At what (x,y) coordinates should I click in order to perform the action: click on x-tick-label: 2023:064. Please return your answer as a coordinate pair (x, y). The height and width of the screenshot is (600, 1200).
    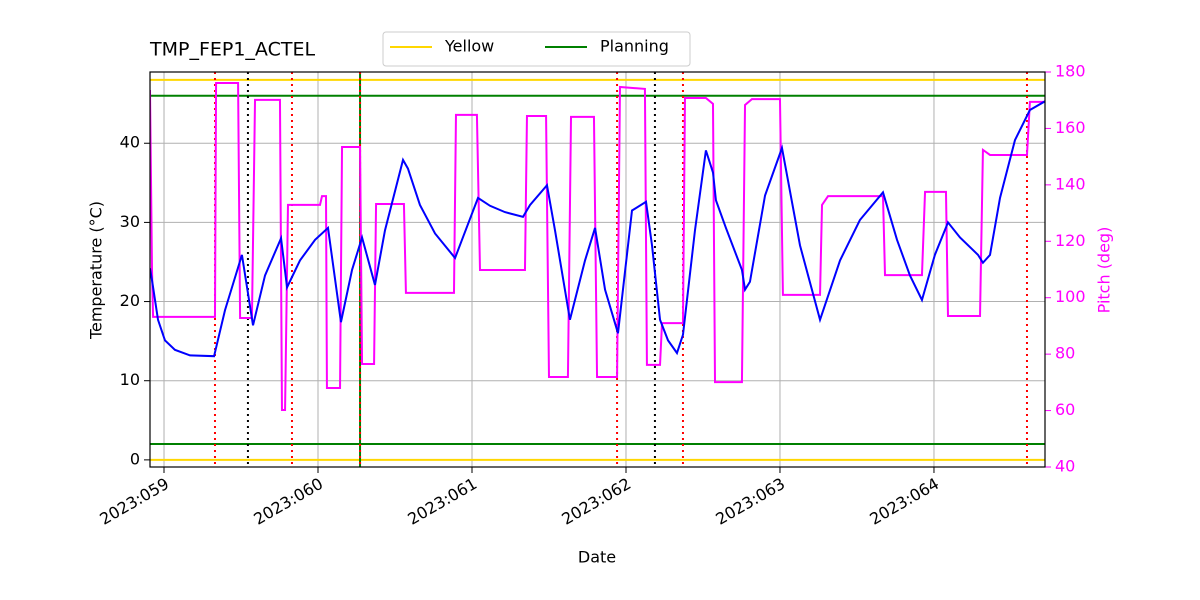
    Looking at the image, I should click on (904, 501).